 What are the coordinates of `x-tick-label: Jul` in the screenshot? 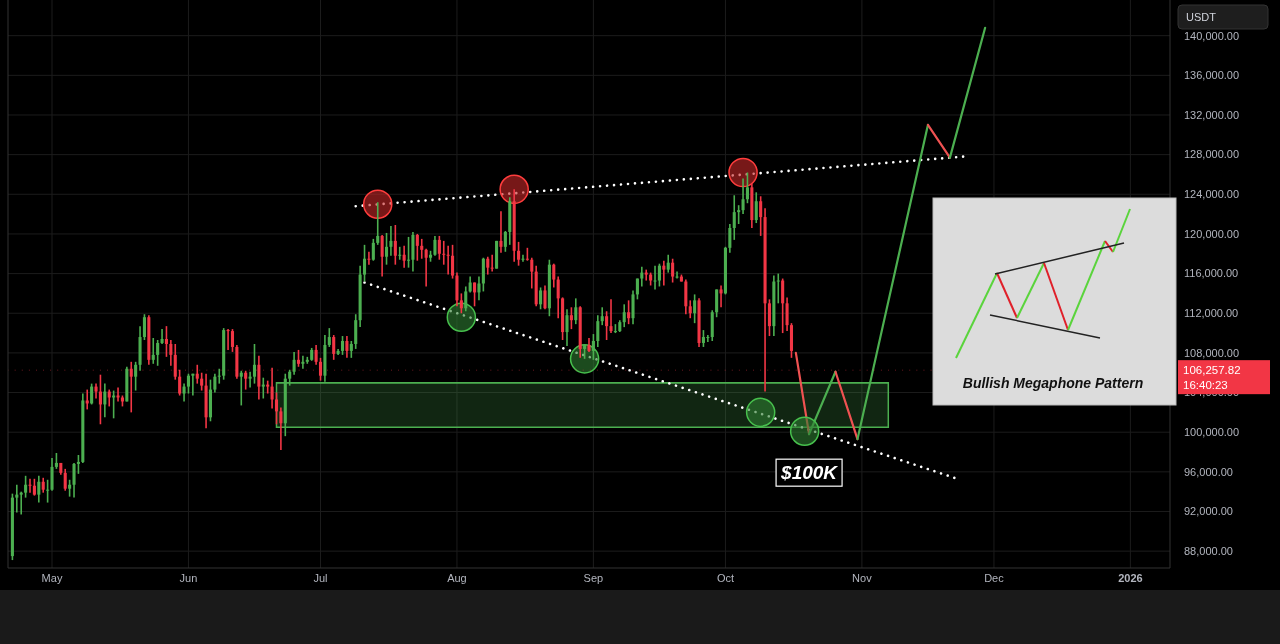 It's located at (320, 578).